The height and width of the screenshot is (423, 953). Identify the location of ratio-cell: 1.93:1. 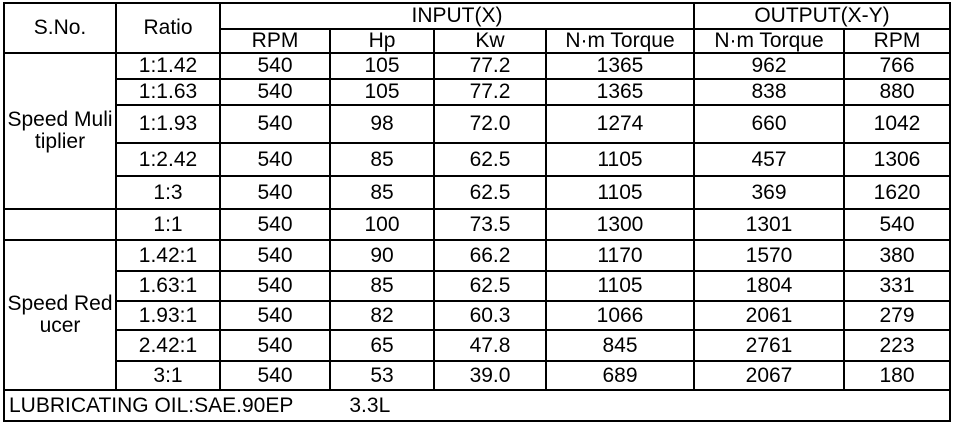
(168, 316).